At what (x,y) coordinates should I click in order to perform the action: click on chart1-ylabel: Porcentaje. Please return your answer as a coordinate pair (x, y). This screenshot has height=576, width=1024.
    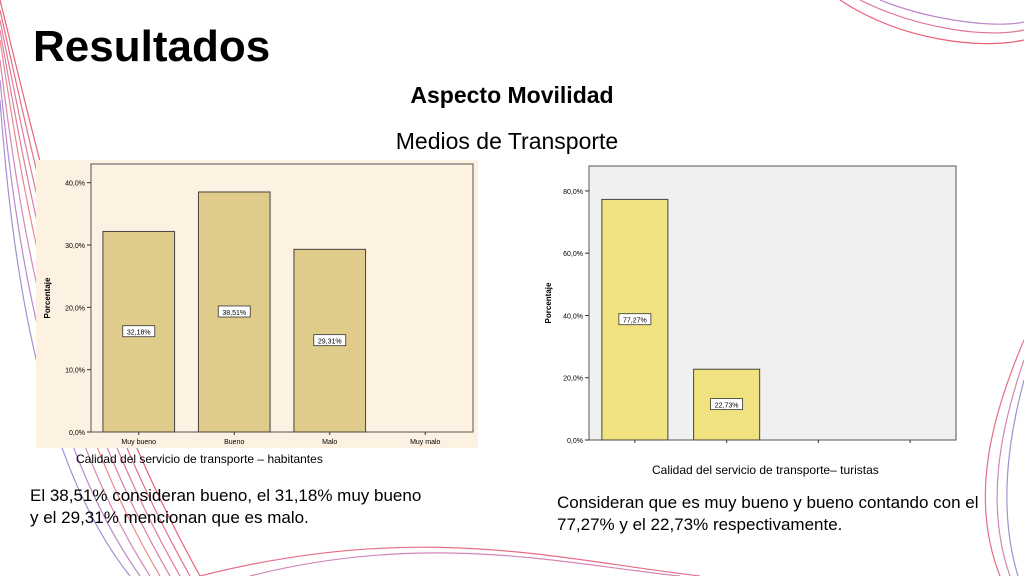
    Looking at the image, I should click on (47, 297).